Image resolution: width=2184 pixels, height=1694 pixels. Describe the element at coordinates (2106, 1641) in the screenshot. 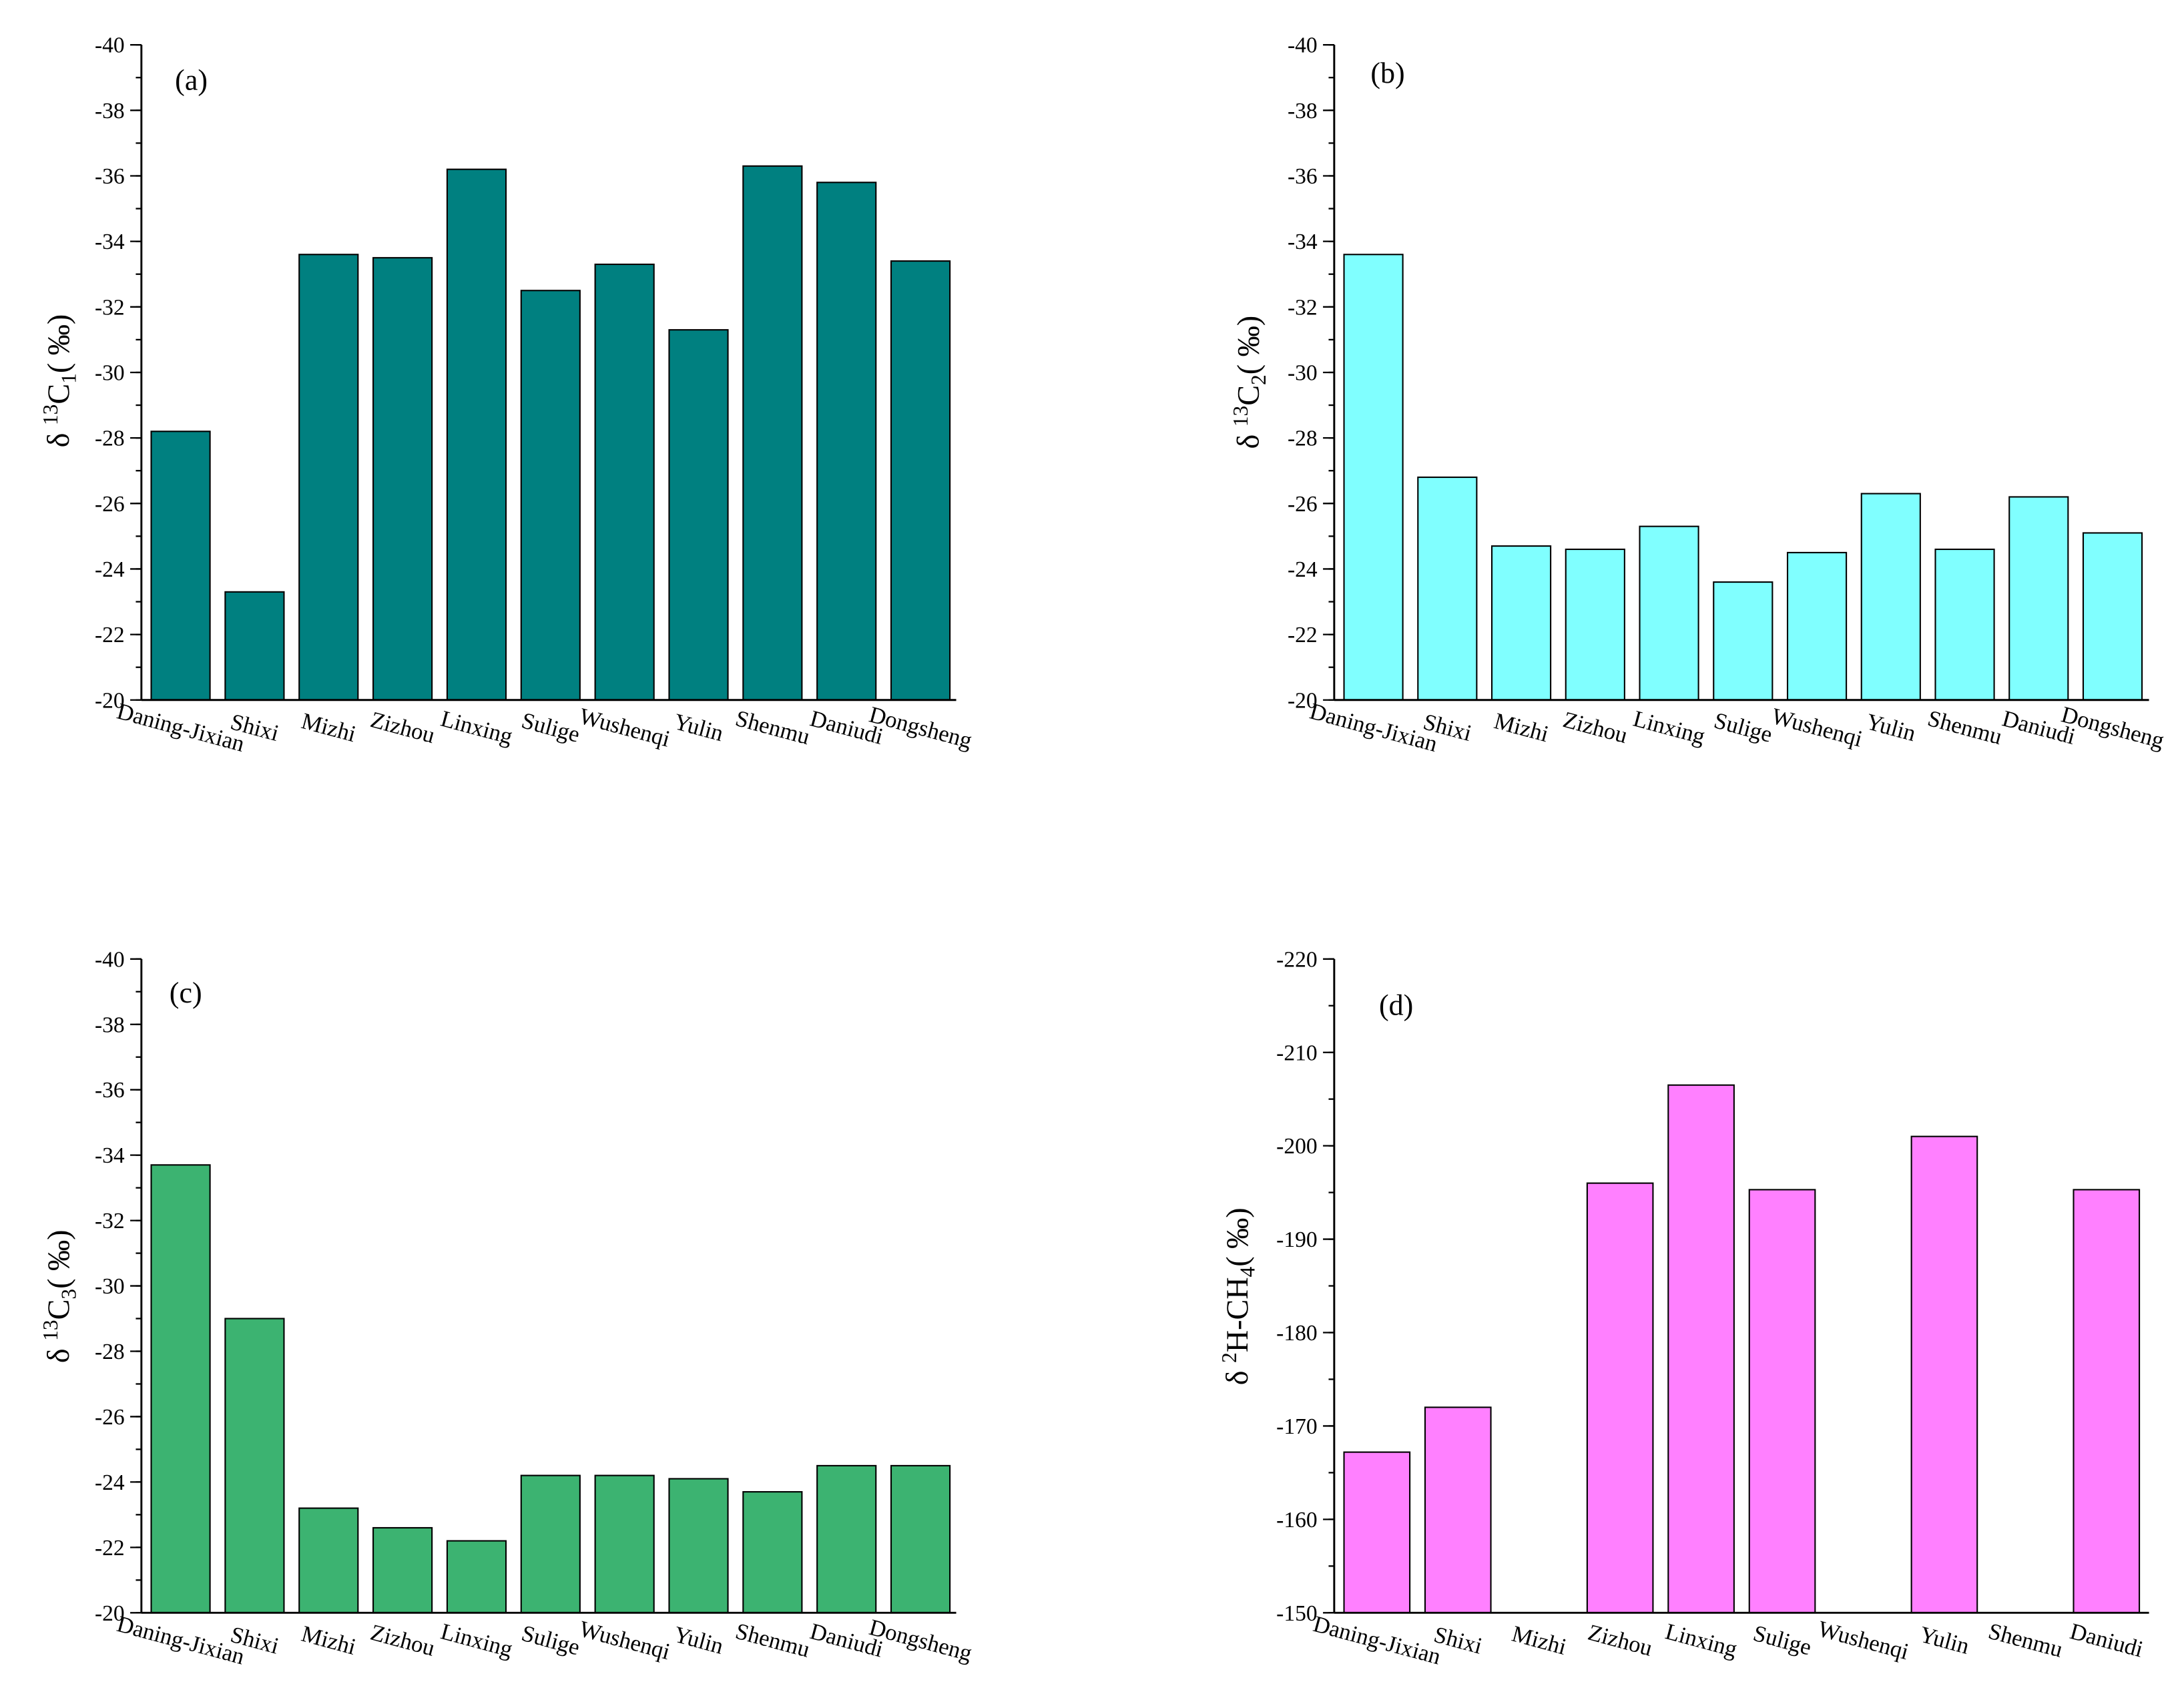

I see `x-tick-label: Daniudi` at that location.